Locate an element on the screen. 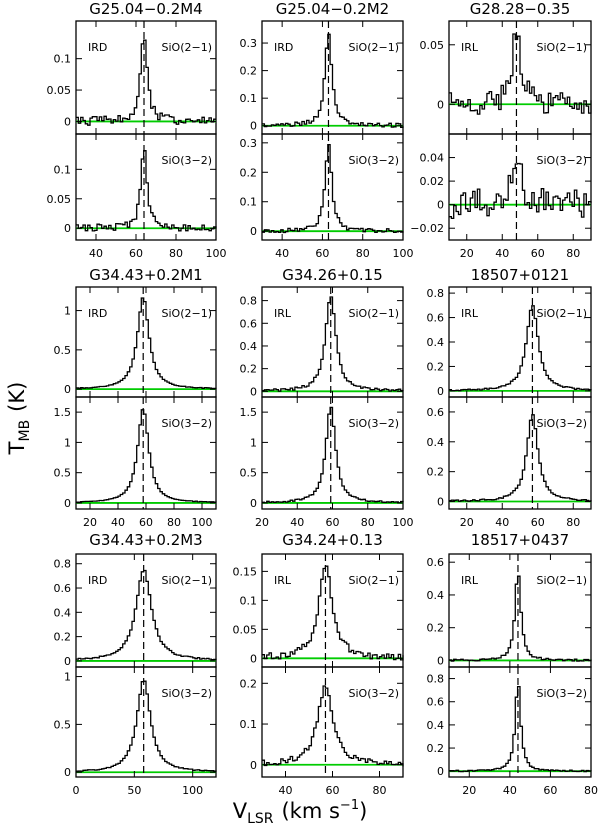 The width and height of the screenshot is (600, 833). spectrum-panel: 0 0.5 1 1.5 SiO(3−2) is located at coordinates (322, 453).